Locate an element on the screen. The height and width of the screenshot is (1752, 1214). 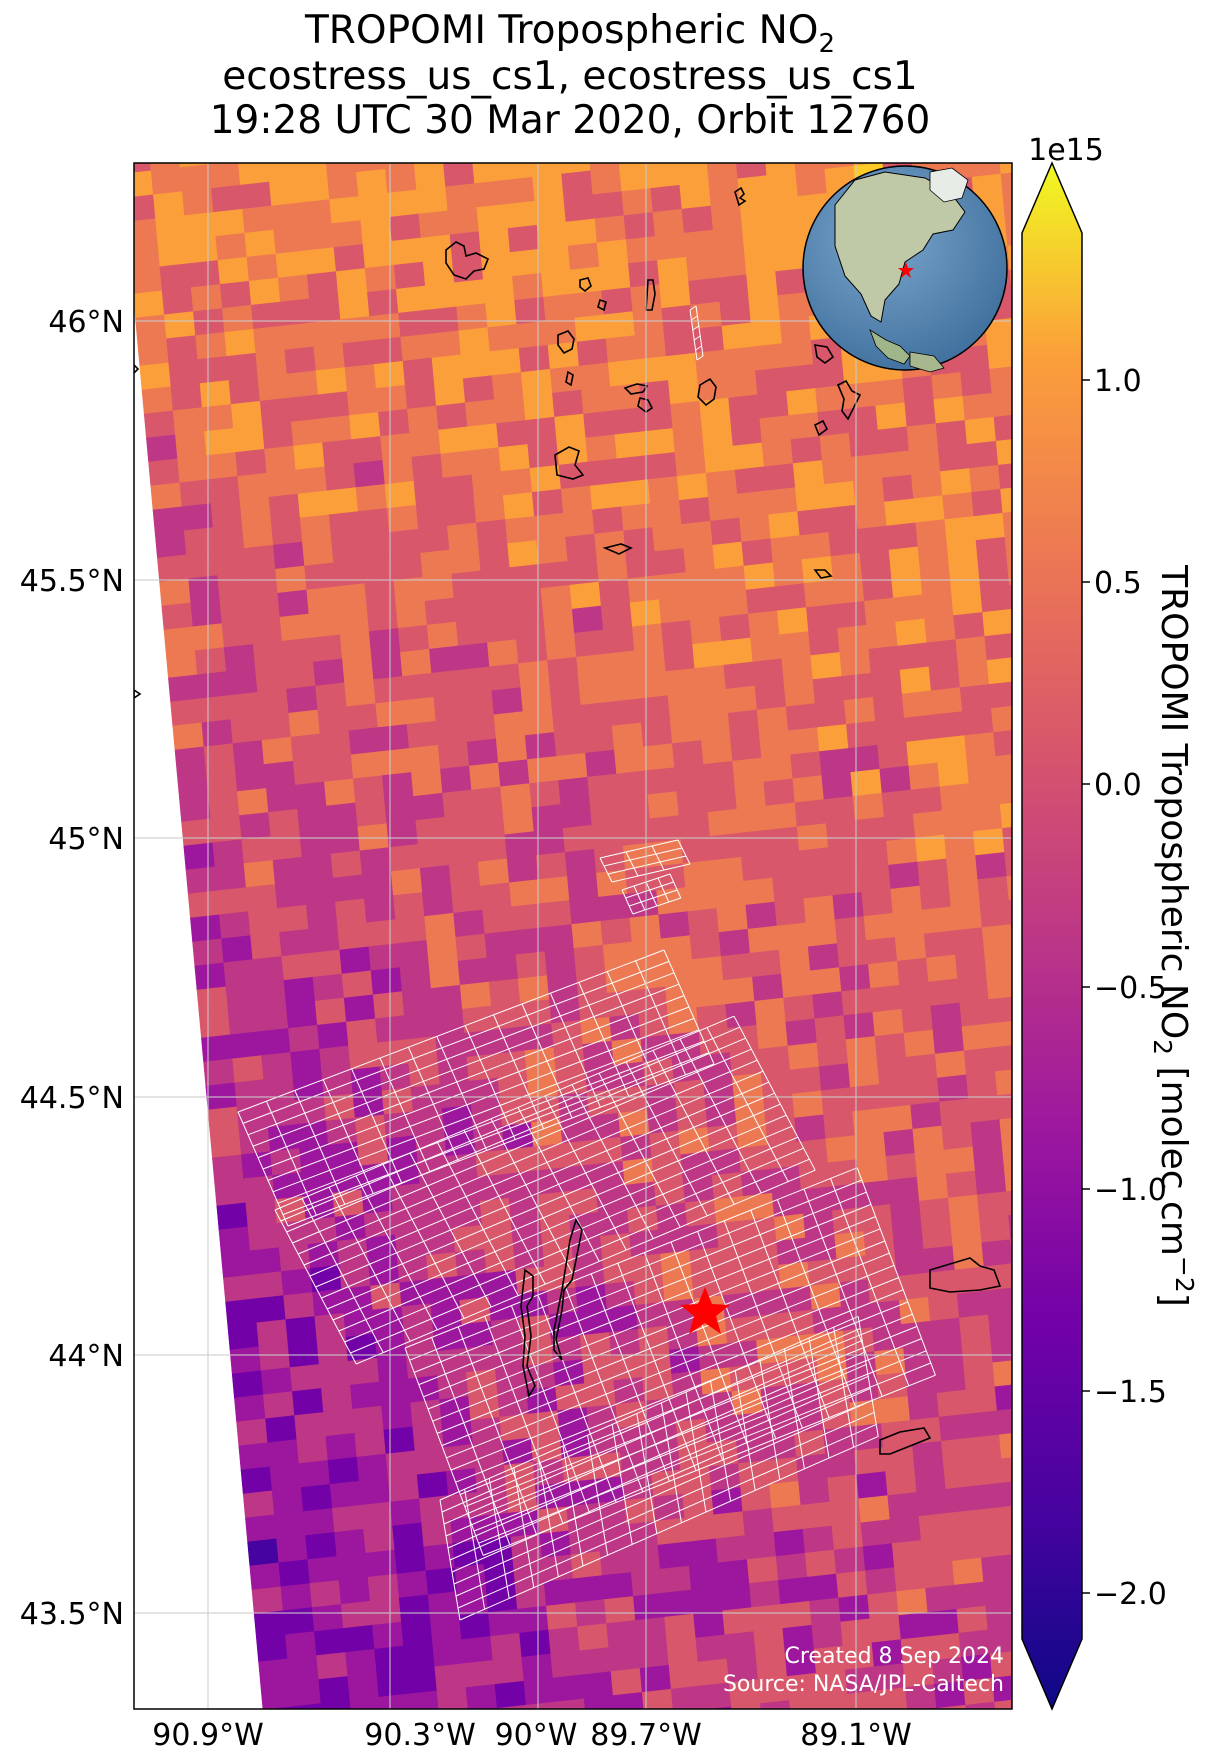
footer-source: Source: NASA/JPL-Caltech is located at coordinates (863, 1684).